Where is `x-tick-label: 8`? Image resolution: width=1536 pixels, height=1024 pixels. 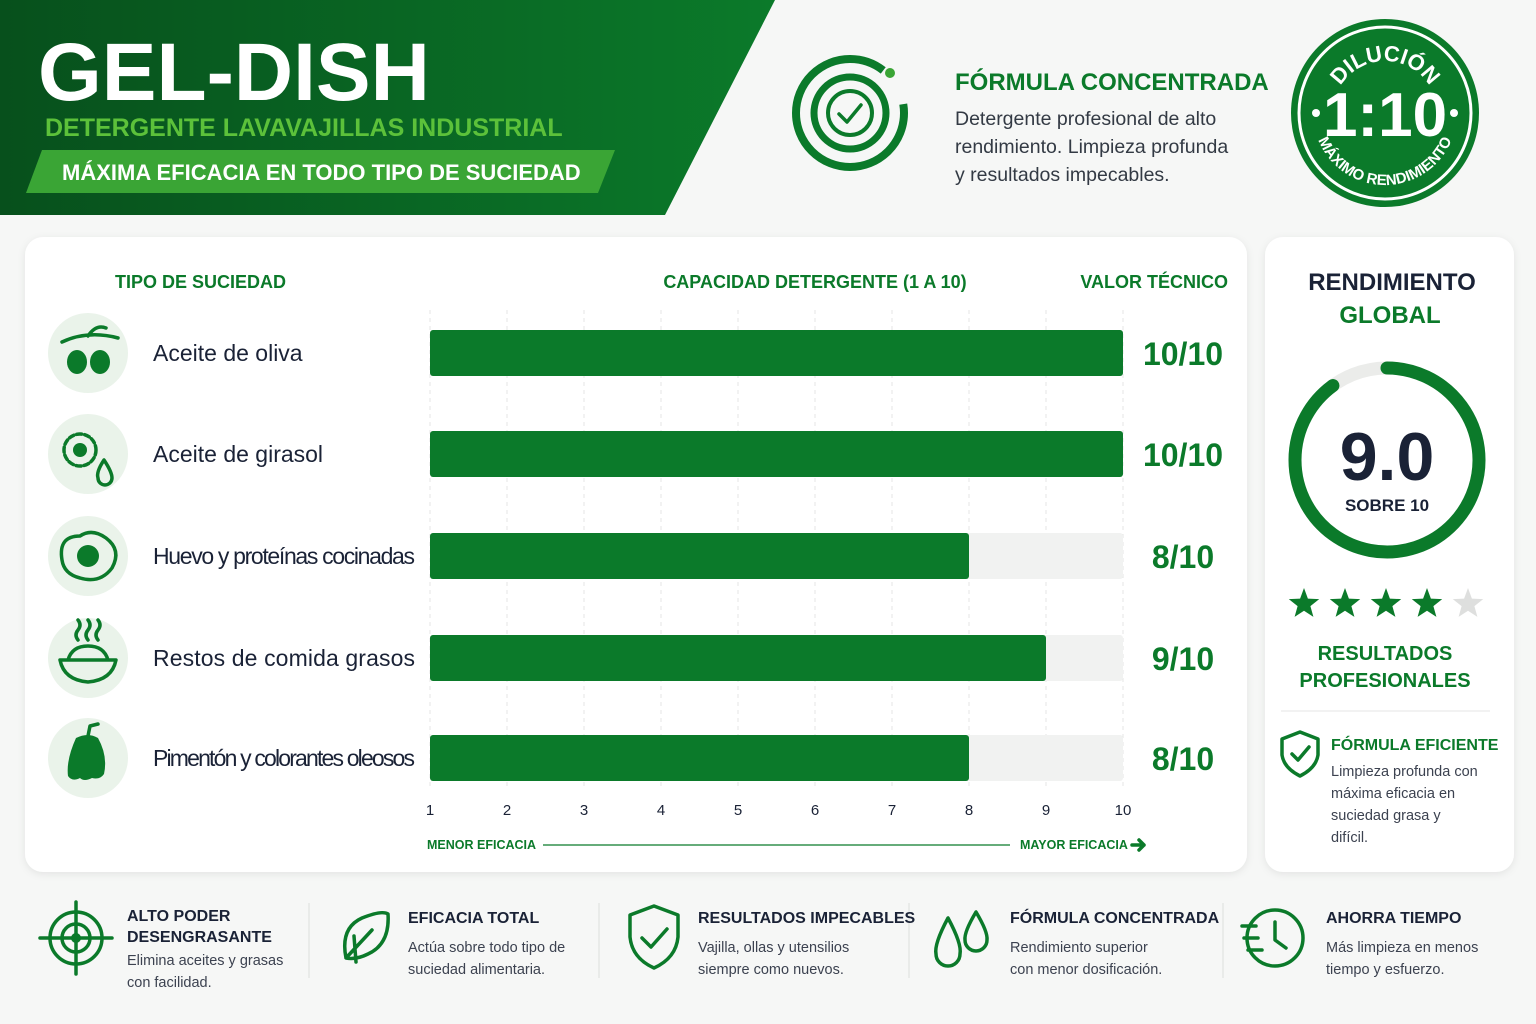
x-tick-label: 8 is located at coordinates (969, 810).